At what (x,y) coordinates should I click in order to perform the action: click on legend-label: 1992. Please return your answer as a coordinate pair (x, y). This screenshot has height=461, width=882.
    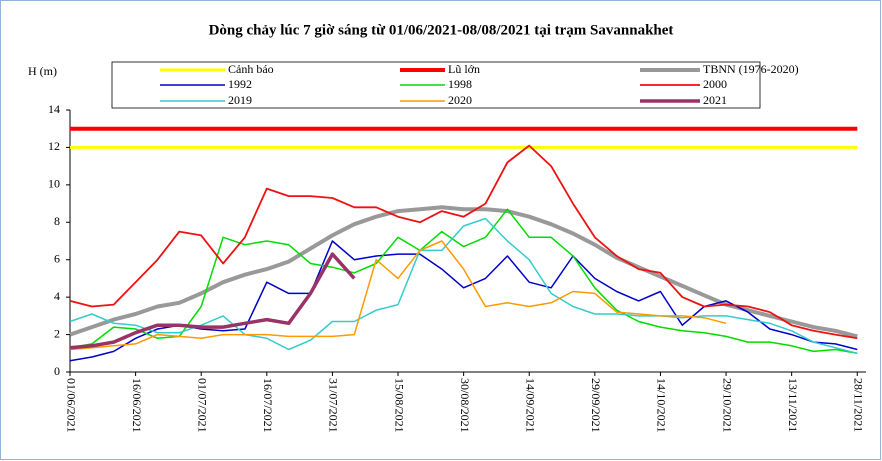
    Looking at the image, I should click on (240, 84).